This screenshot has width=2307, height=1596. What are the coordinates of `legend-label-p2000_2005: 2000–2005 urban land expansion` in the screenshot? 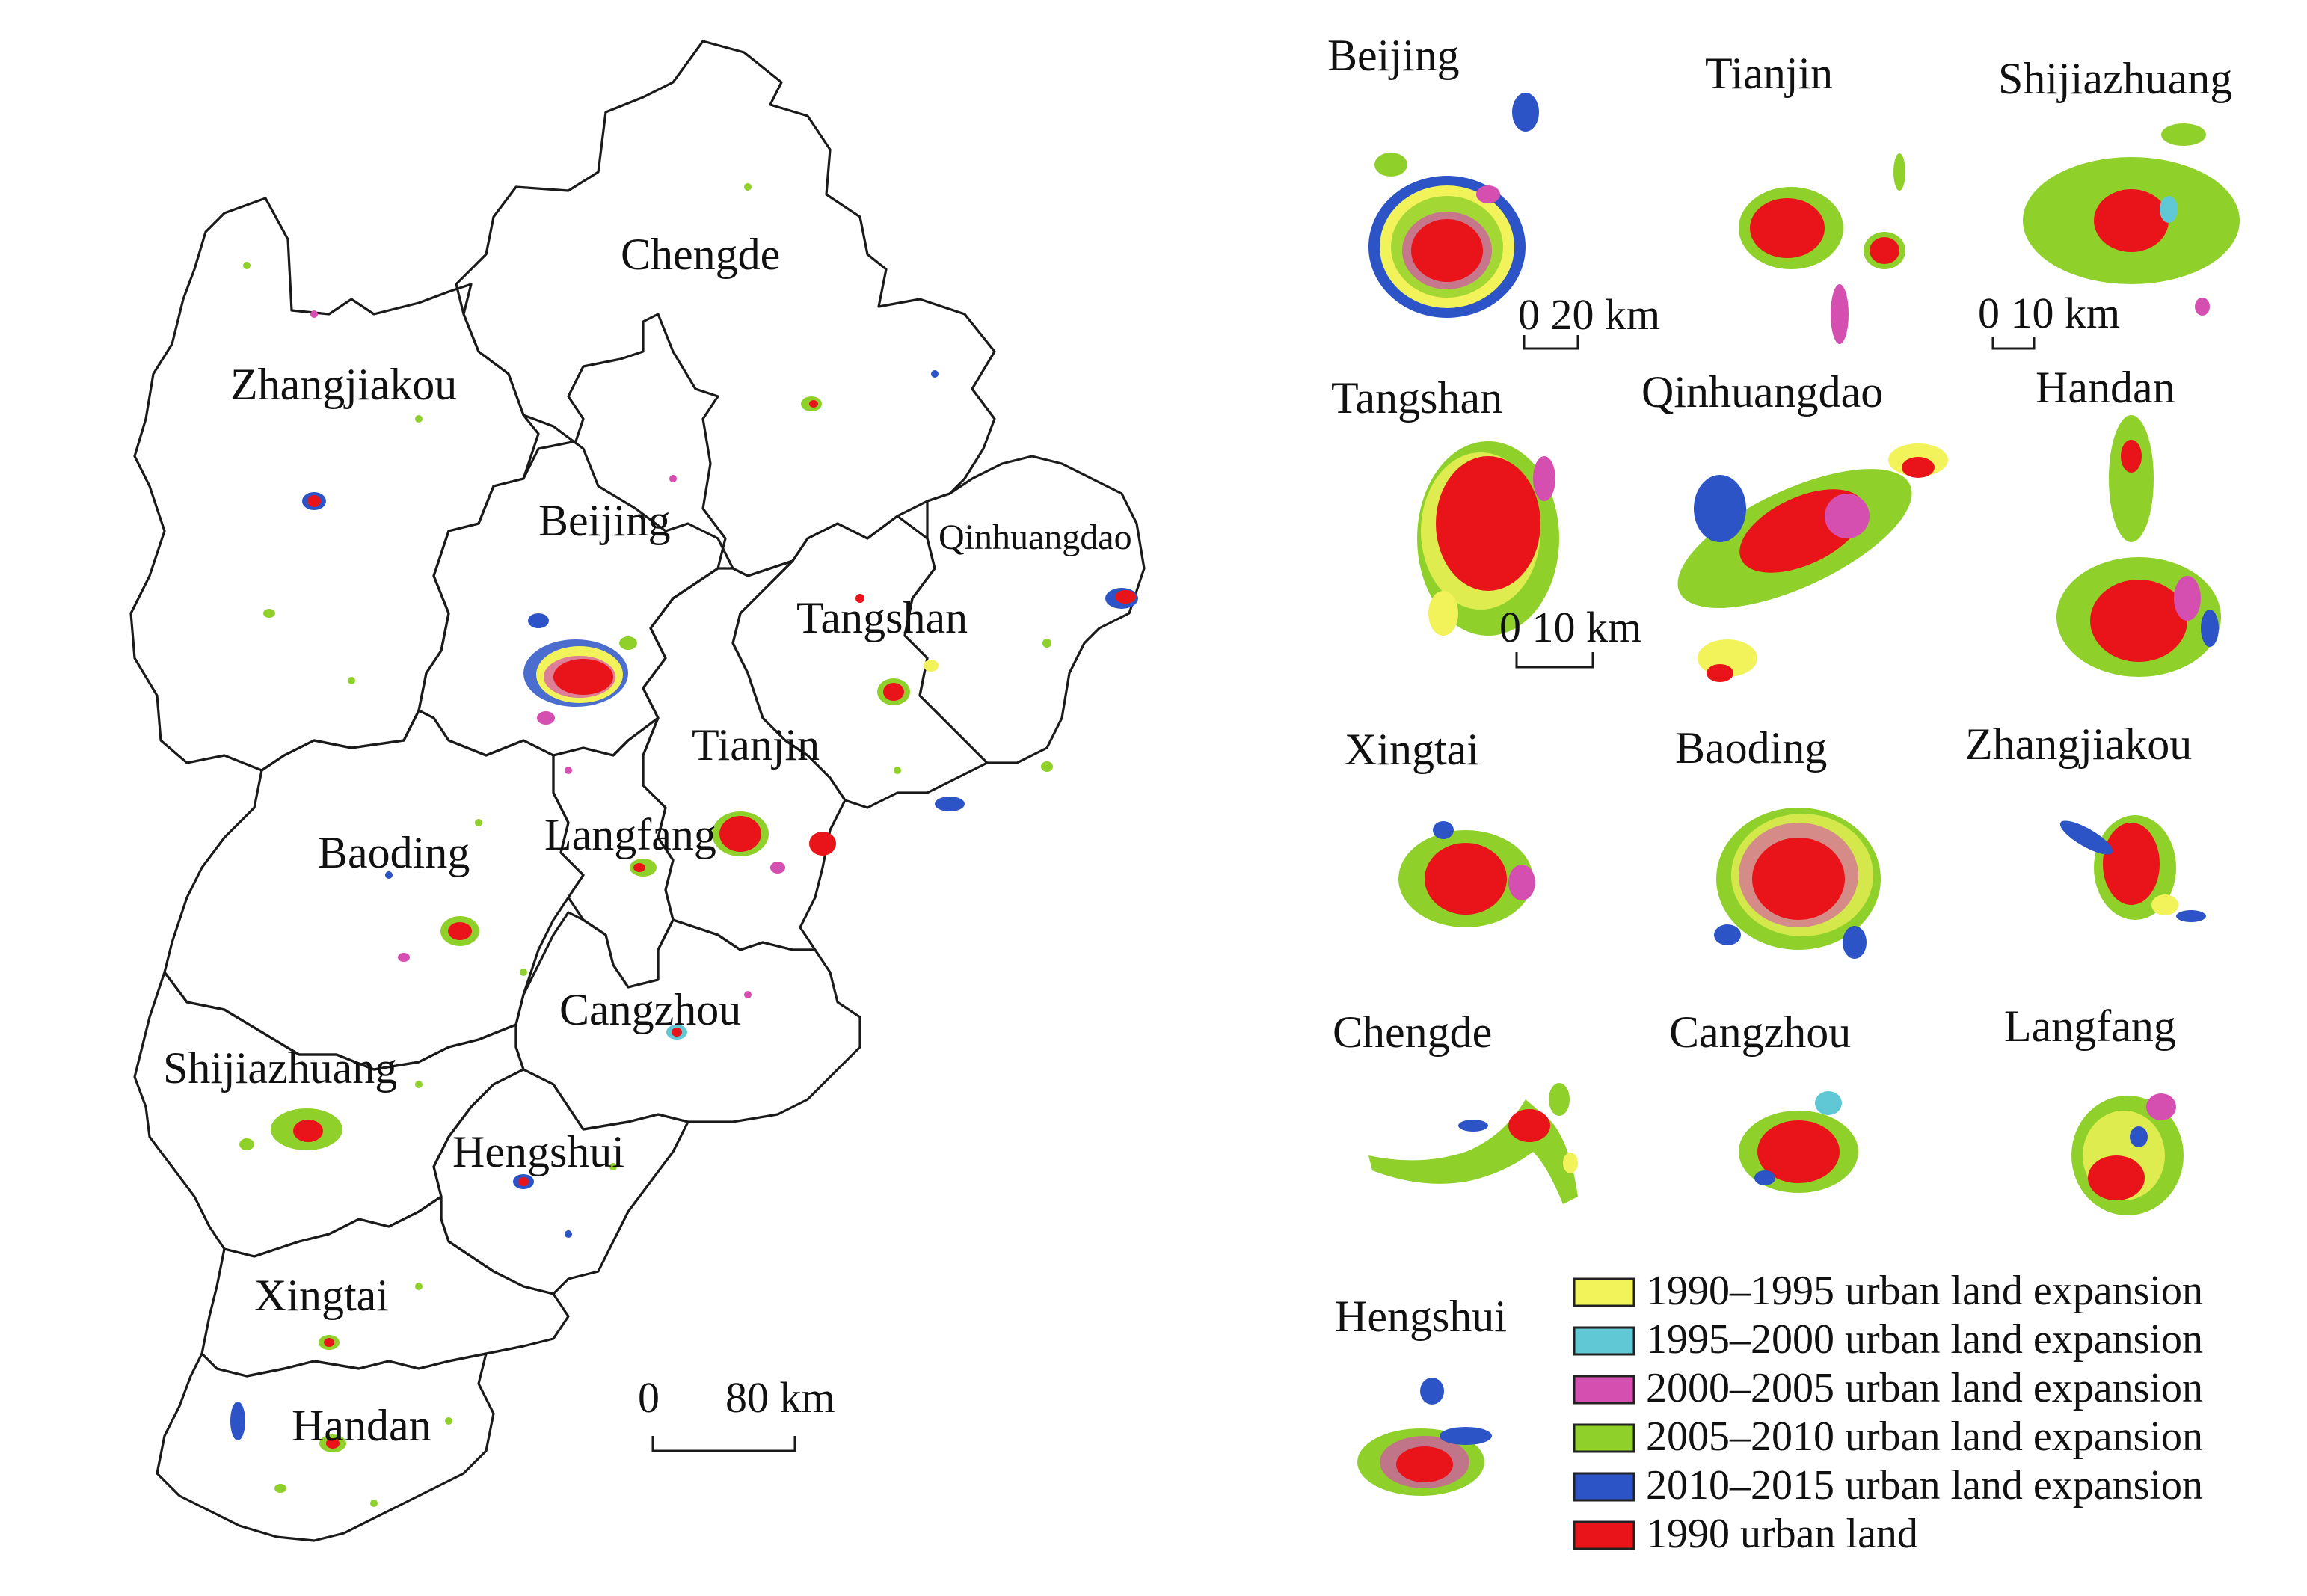 It's located at (1925, 1388).